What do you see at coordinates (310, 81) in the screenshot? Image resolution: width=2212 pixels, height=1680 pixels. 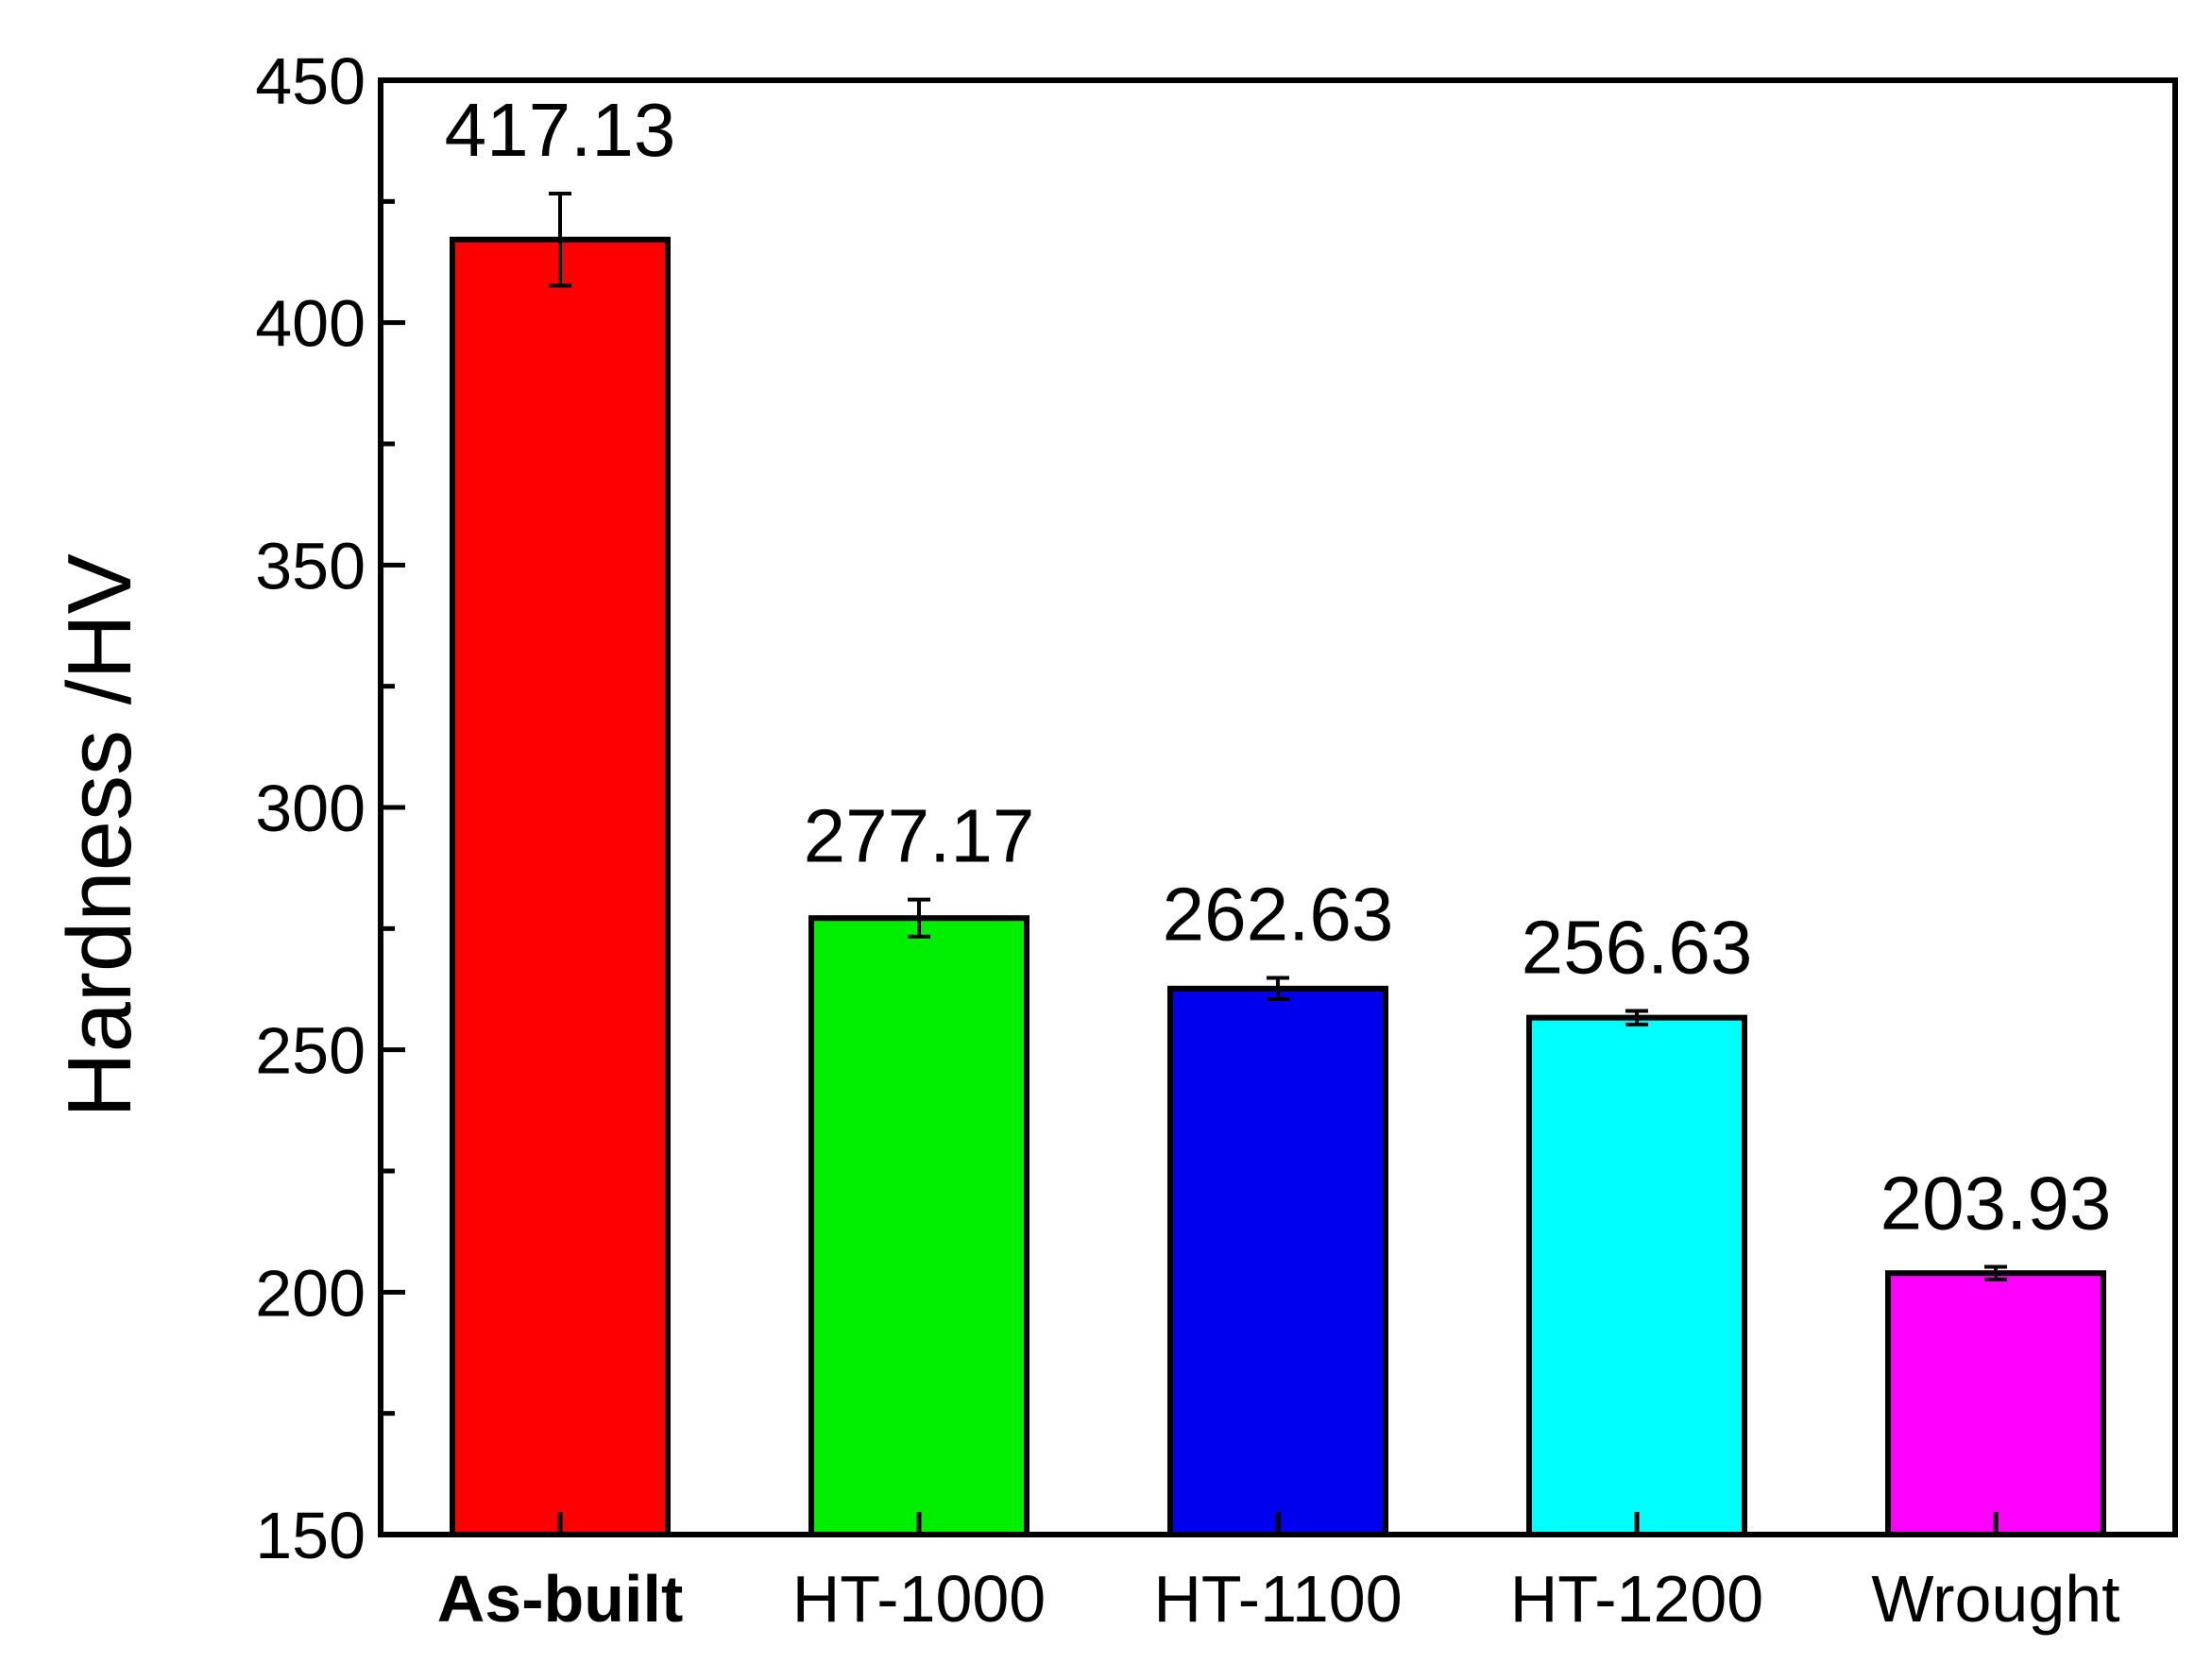 I see `y-tick-label: 450` at bounding box center [310, 81].